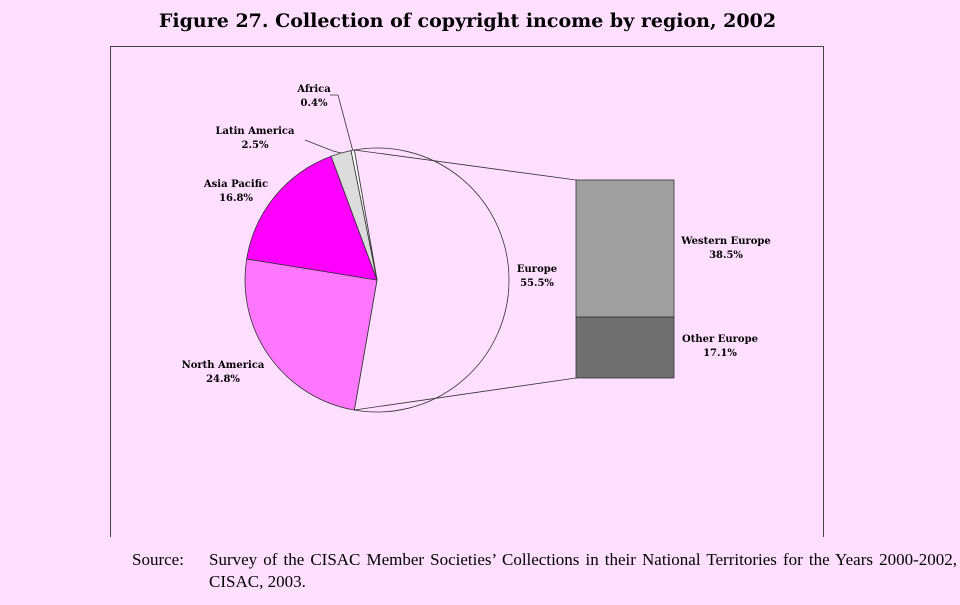 Image resolution: width=960 pixels, height=605 pixels. I want to click on slice-value-europe: 55.5%, so click(537, 283).